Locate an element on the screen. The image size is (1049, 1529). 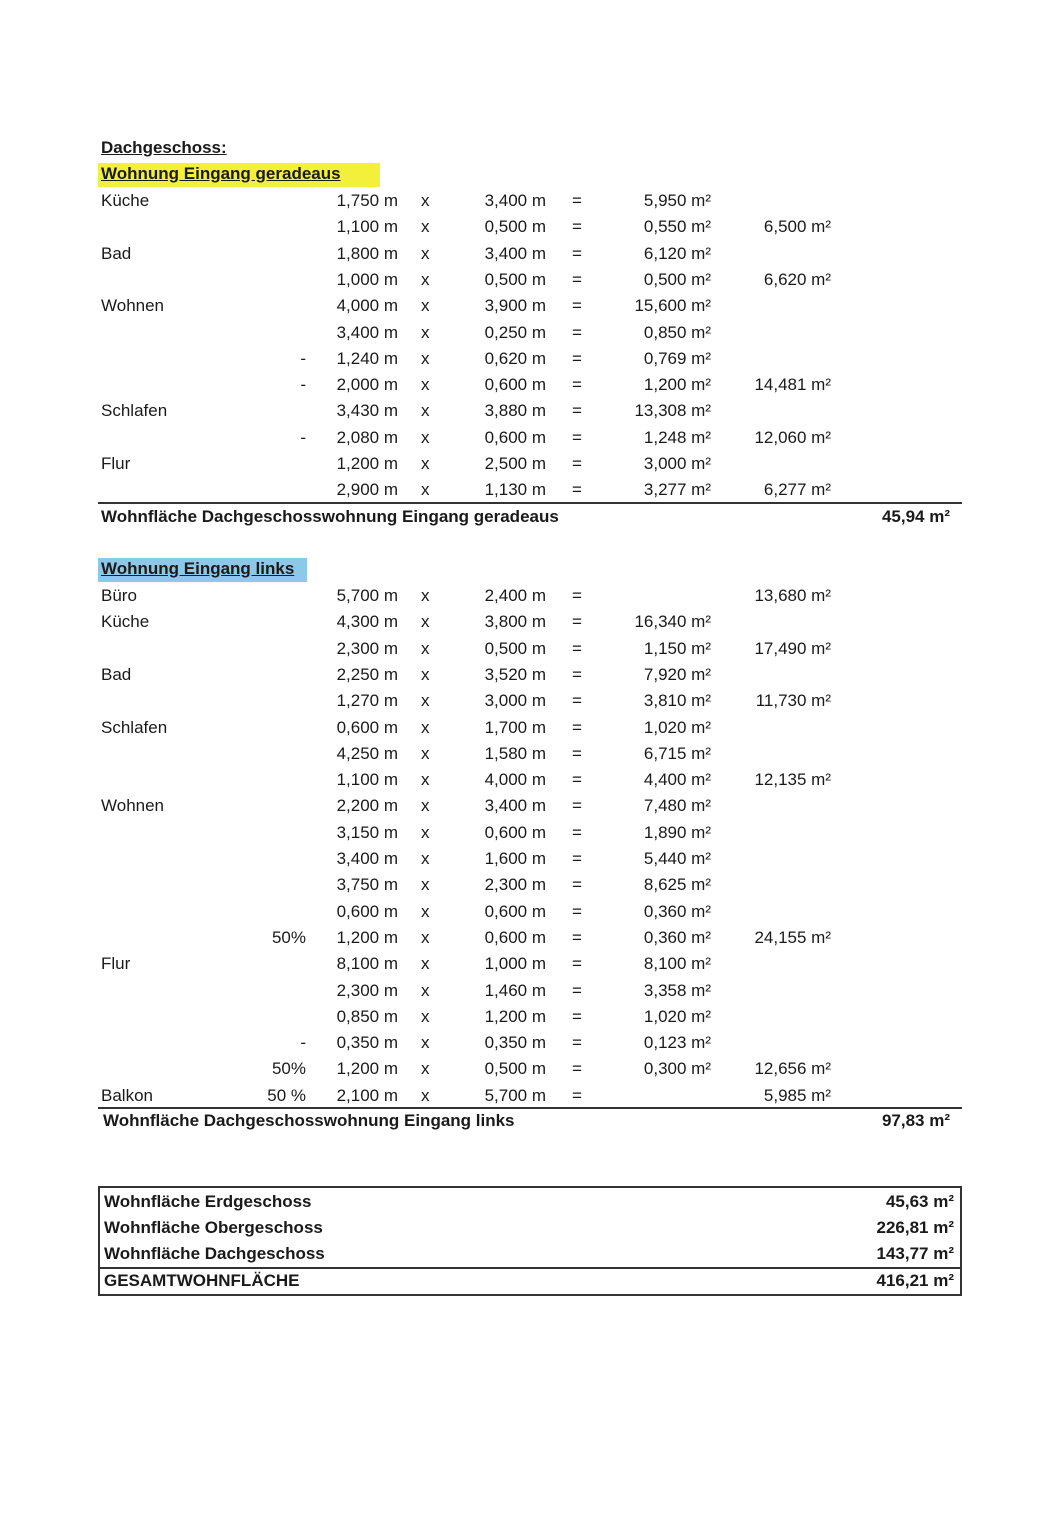
room-subtotal: 17,490 m² is located at coordinates (792, 648).